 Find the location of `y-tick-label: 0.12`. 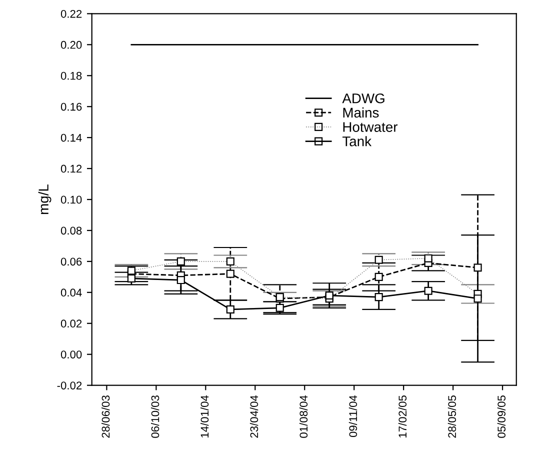

y-tick-label: 0.12 is located at coordinates (71, 168).